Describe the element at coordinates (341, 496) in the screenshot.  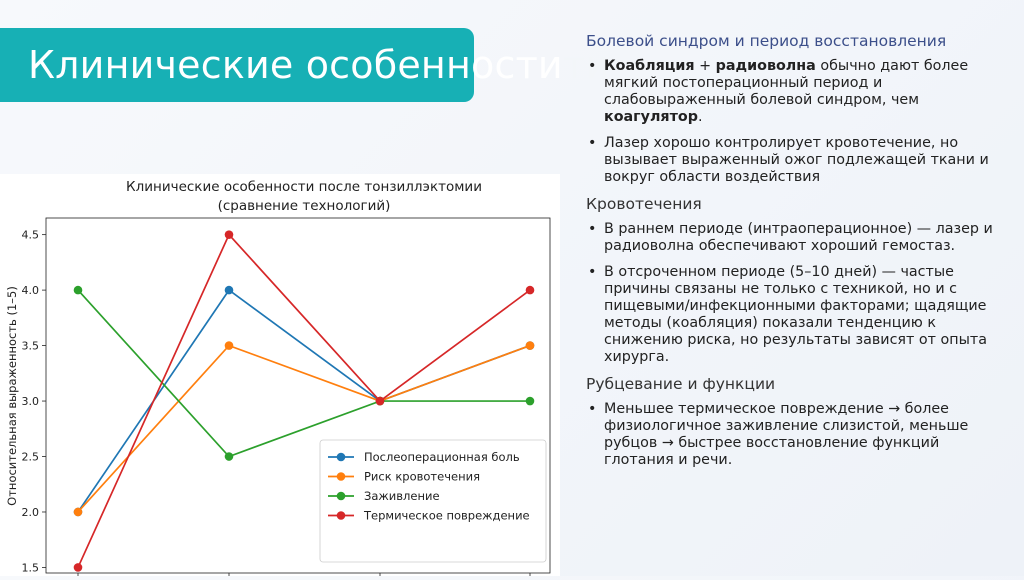
I see `legend-marker-healing` at that location.